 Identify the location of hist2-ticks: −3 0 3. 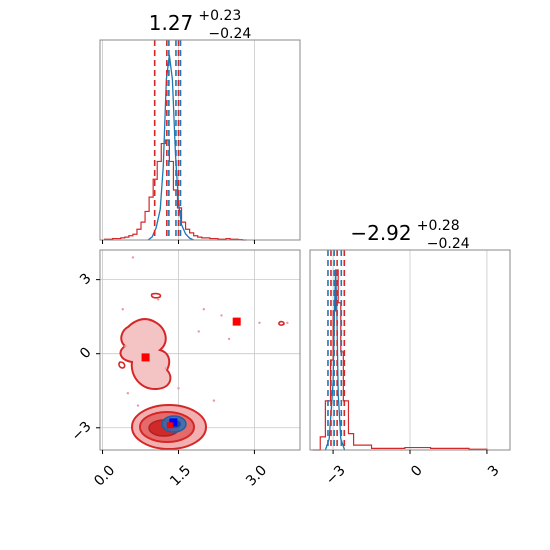
(413, 469).